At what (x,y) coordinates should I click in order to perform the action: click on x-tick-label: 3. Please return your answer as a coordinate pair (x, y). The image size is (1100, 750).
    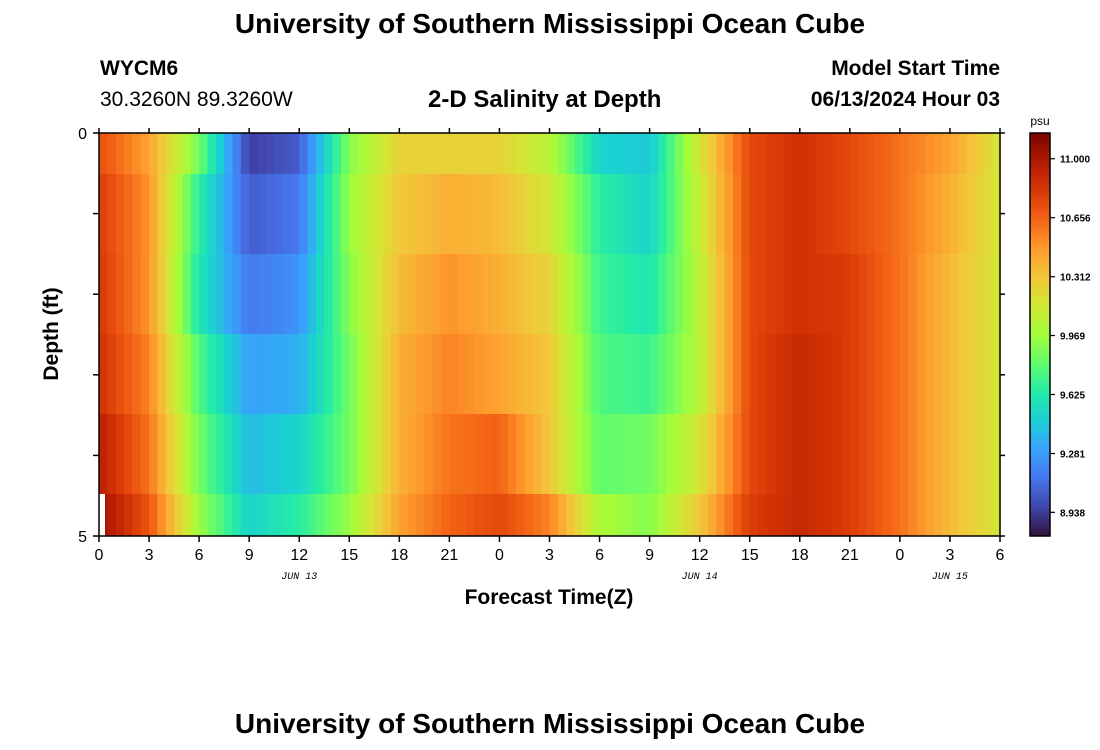
    Looking at the image, I should click on (949, 555).